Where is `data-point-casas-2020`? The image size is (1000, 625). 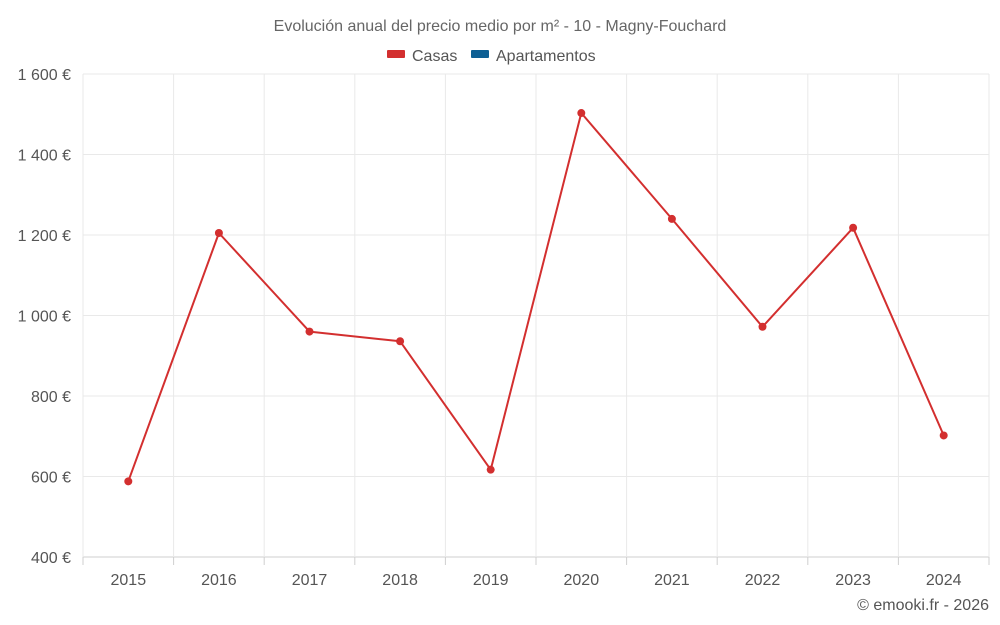
data-point-casas-2020 is located at coordinates (581, 113).